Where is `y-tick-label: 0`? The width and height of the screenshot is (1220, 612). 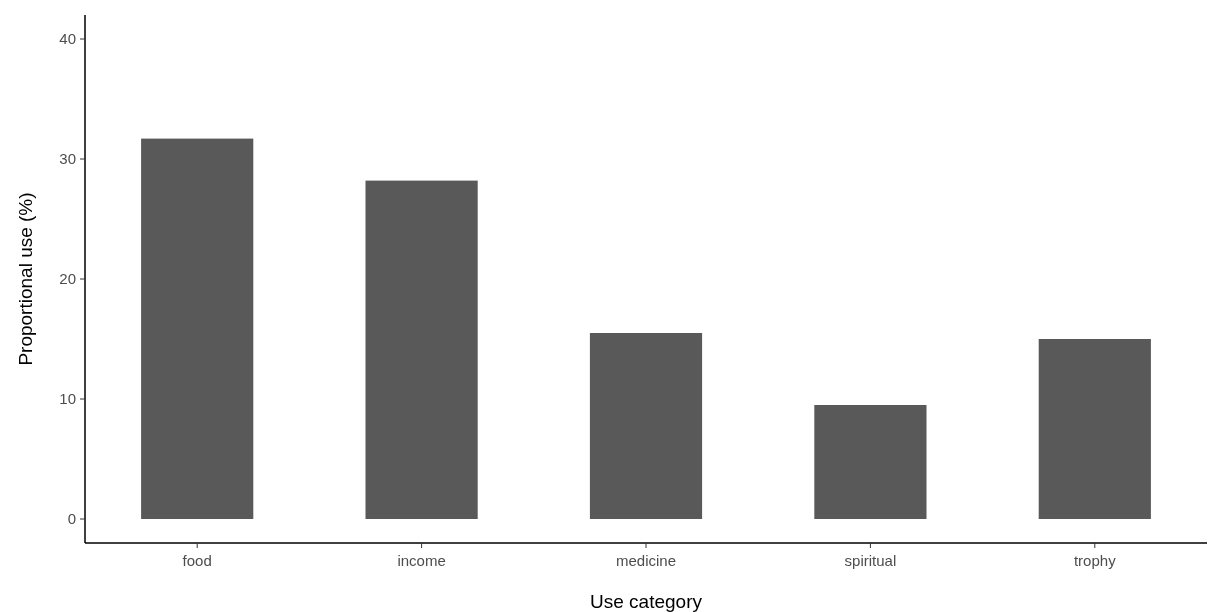
y-tick-label: 0 is located at coordinates (71, 519).